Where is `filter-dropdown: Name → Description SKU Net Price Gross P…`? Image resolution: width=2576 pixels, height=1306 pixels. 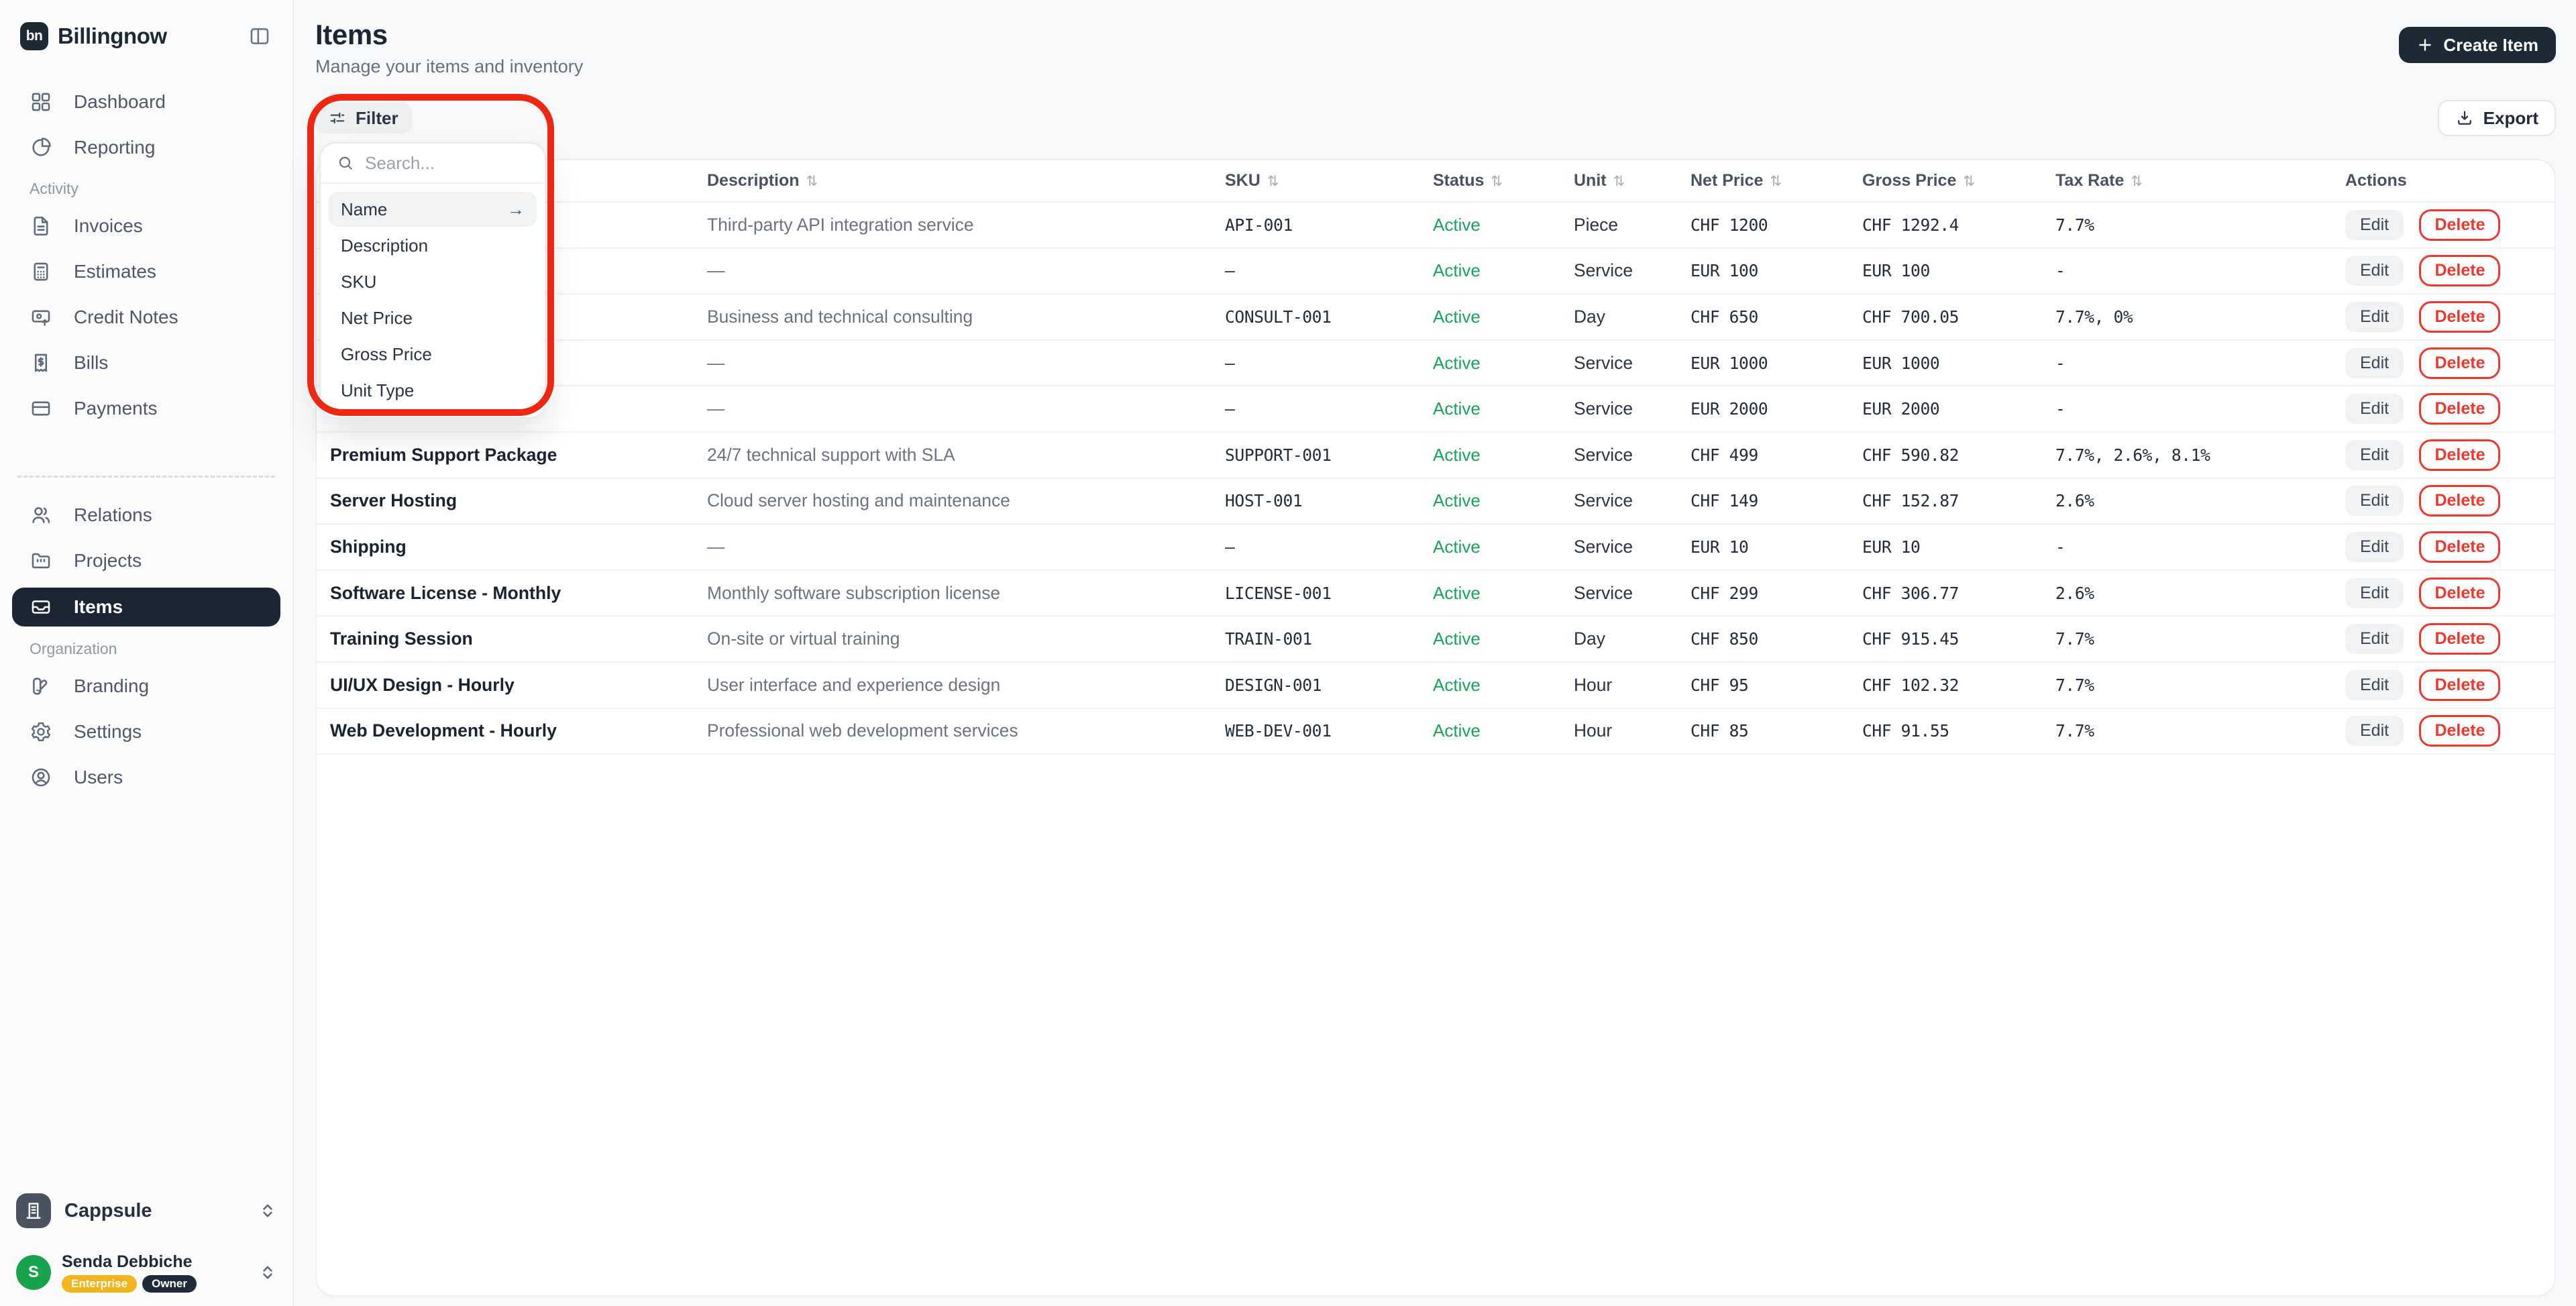
filter-dropdown: Name → Description SKU Net Price Gross P… is located at coordinates (432, 280).